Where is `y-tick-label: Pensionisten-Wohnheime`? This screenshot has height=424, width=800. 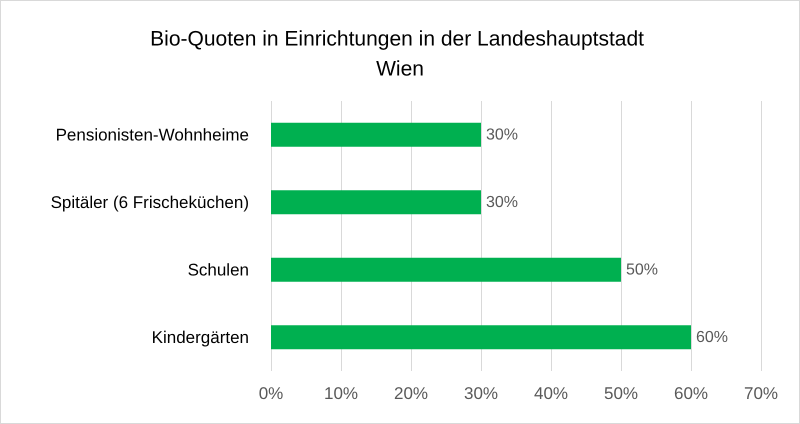 y-tick-label: Pensionisten-Wohnheime is located at coordinates (152, 134).